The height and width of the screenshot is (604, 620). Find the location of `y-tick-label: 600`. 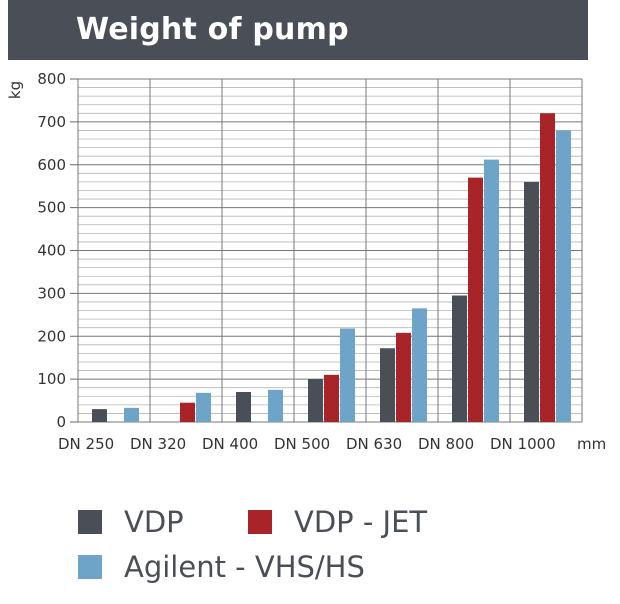

y-tick-label: 600 is located at coordinates (51, 165).